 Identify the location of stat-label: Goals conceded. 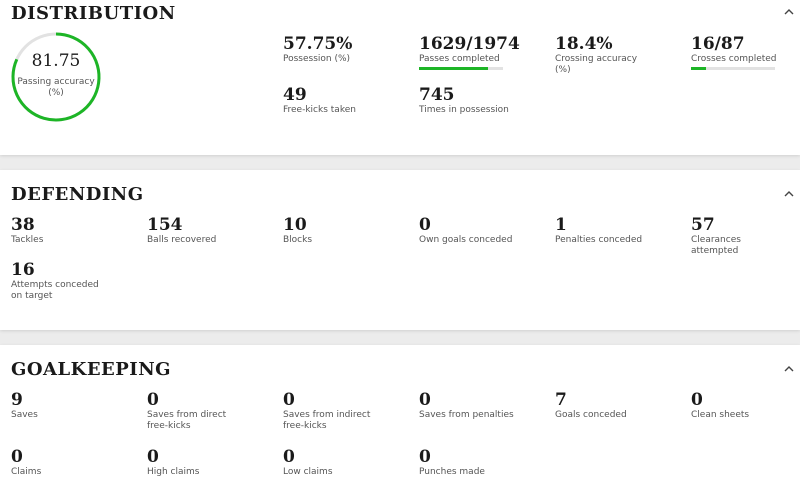
(591, 415).